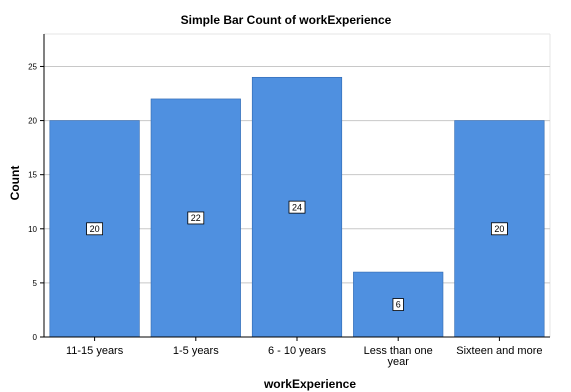 Image resolution: width=571 pixels, height=392 pixels. Describe the element at coordinates (35, 283) in the screenshot. I see `y-tick-label: 5` at that location.